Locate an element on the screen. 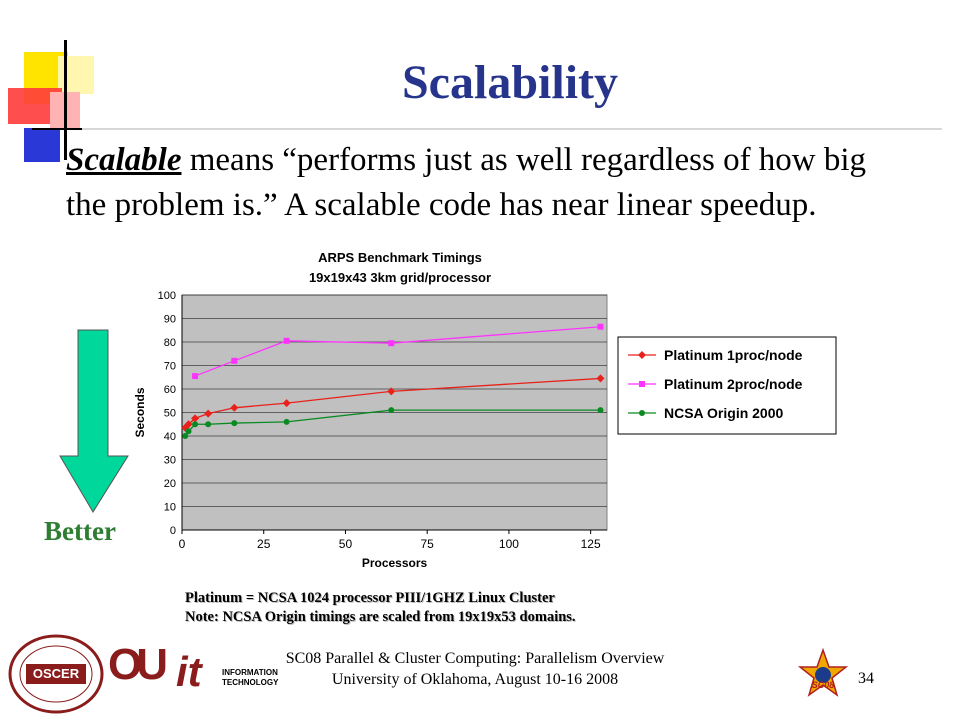  legend-label: Platinum 1proc/node is located at coordinates (733, 355).